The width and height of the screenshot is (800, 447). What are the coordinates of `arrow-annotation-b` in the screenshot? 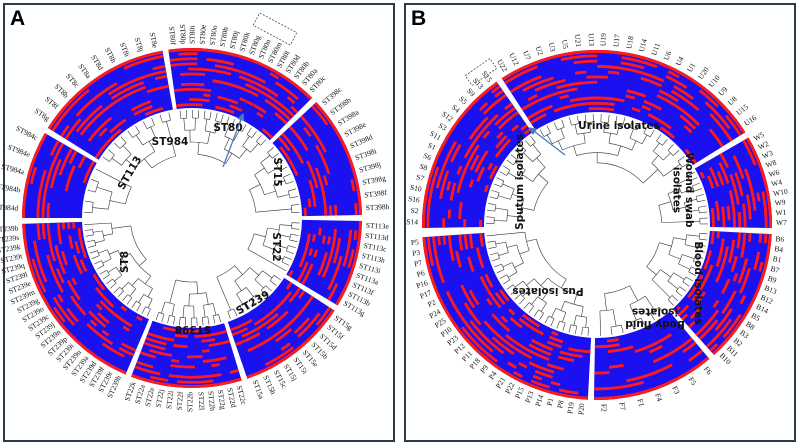 It's located at (547, 141).